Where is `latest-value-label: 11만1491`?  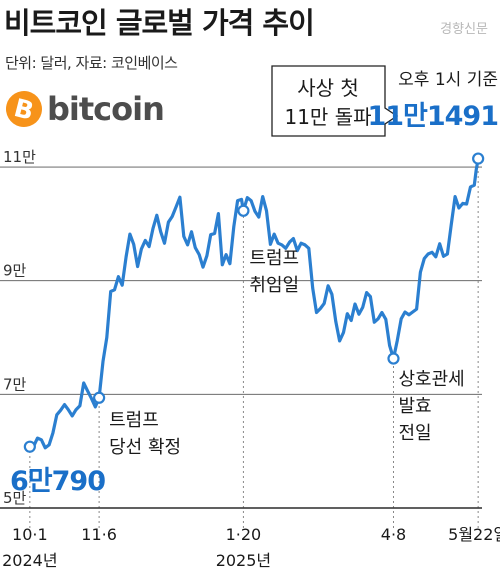
latest-value-label: 11만1491 is located at coordinates (432, 116).